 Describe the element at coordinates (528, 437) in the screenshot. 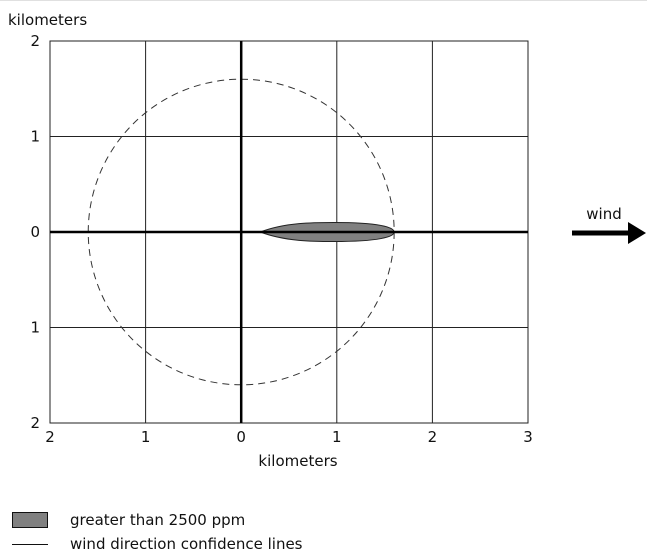

I see `x-tick-label: 3` at that location.